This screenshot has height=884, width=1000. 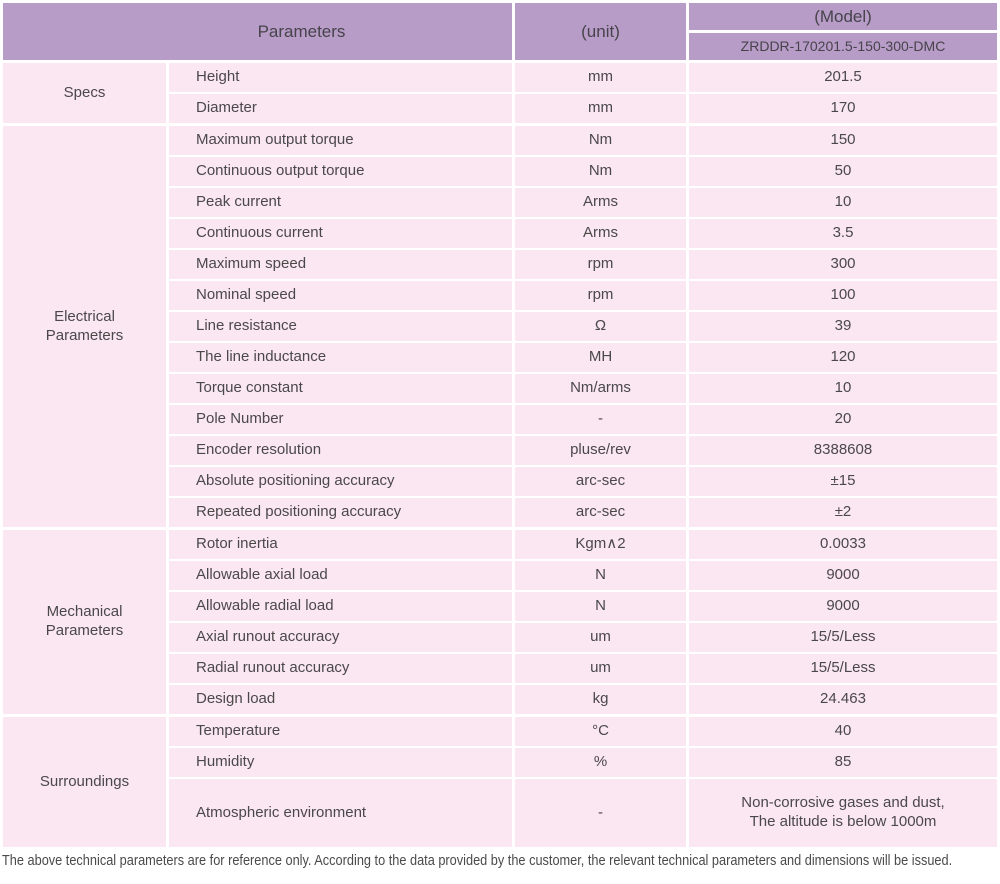 I want to click on param-name-cell: Line resistance, so click(x=340, y=326).